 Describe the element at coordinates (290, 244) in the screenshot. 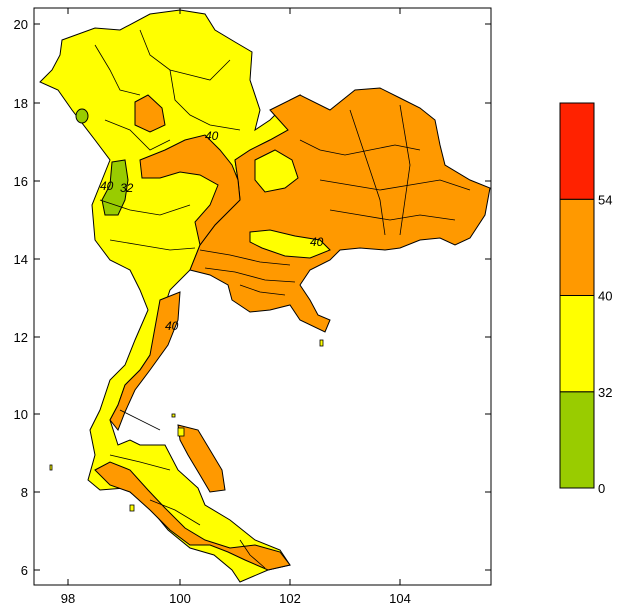

I see `land-mid-pocket-center` at that location.